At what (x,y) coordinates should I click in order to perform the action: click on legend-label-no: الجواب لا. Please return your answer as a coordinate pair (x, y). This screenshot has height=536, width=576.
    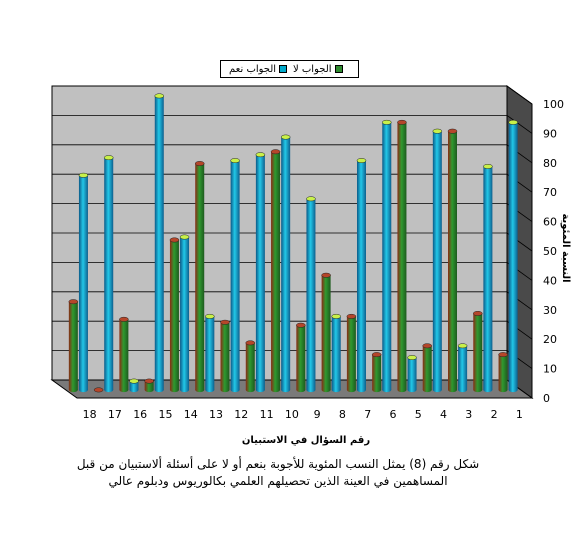
    Looking at the image, I should click on (312, 69).